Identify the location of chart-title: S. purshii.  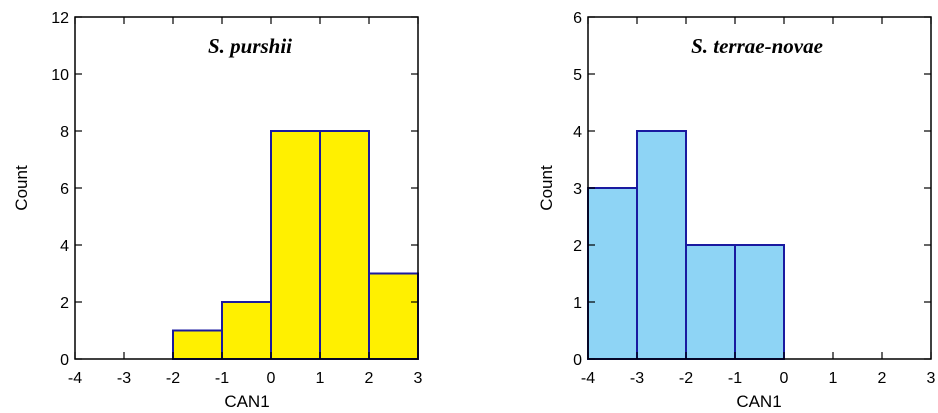
(250, 46).